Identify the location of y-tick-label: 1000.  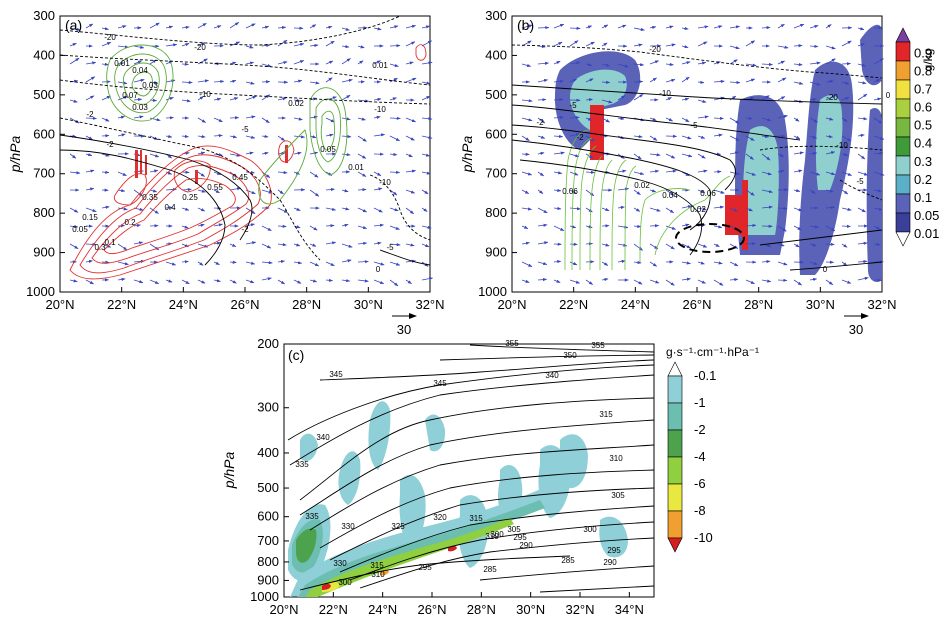
(264, 596).